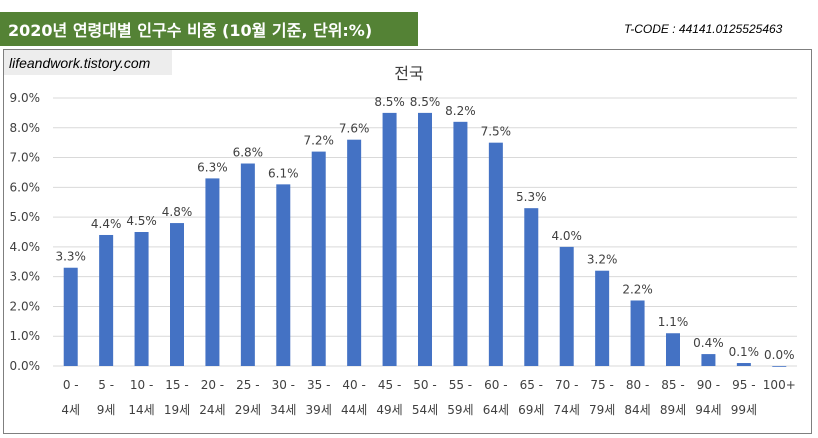  What do you see at coordinates (744, 352) in the screenshot?
I see `data-label: 0.1%` at bounding box center [744, 352].